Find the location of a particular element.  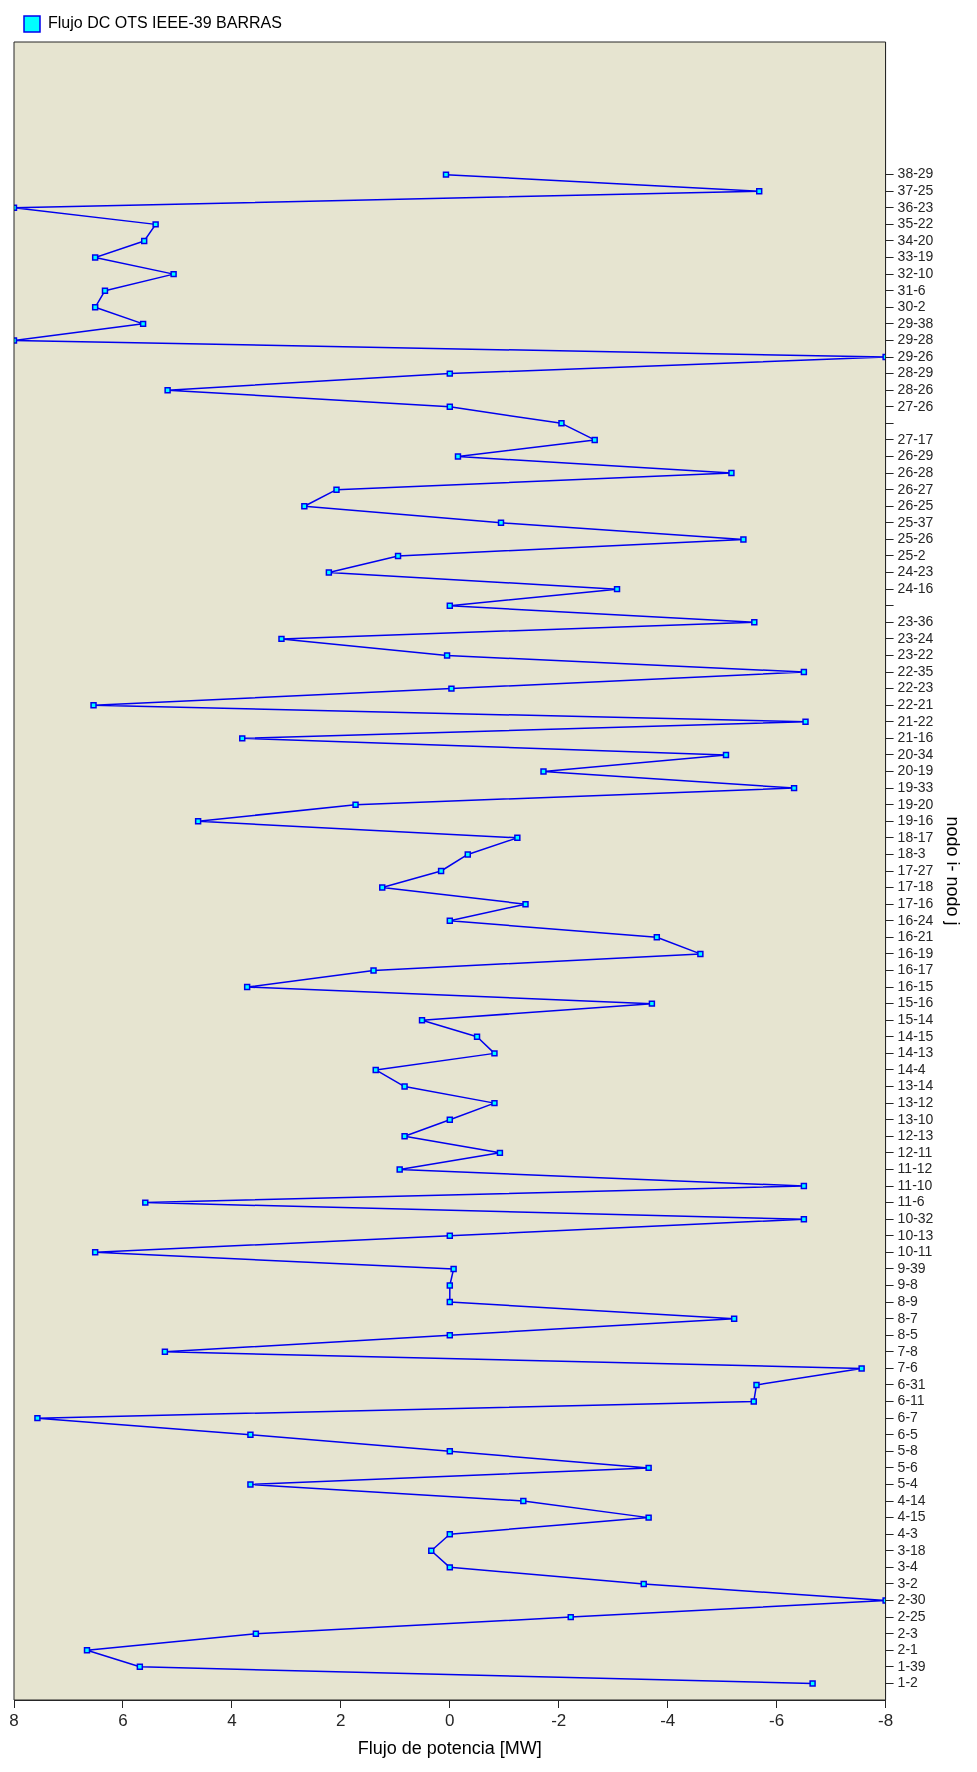

y-tick-label: 3-4 is located at coordinates (908, 1566).